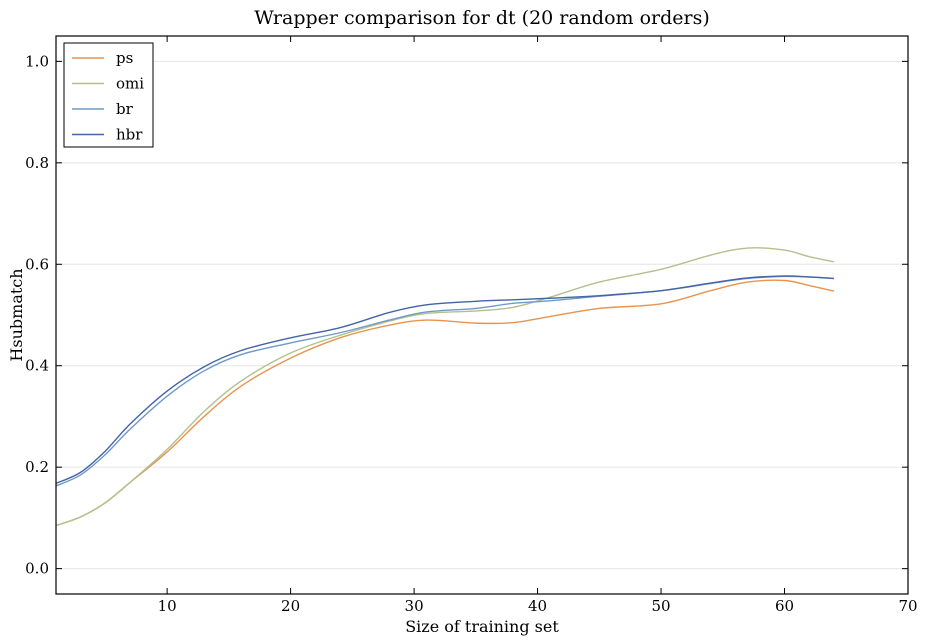 This screenshot has height=644, width=926. What do you see at coordinates (37, 467) in the screenshot?
I see `y-tick-label: 0.2` at bounding box center [37, 467].